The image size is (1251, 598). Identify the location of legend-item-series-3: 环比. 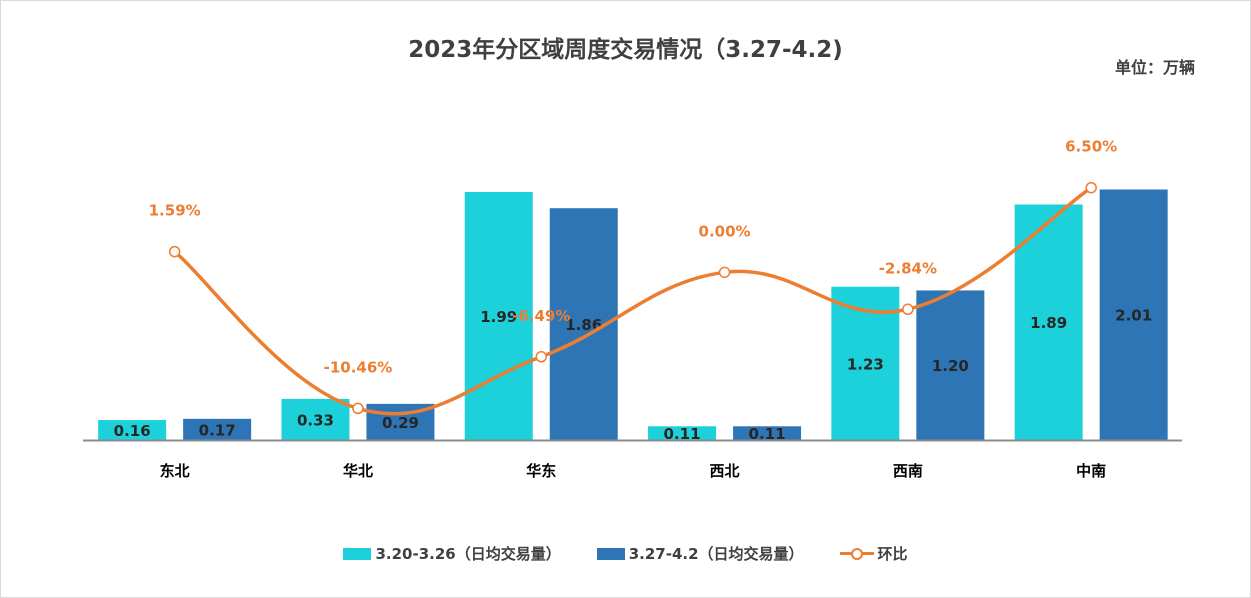
(873, 553).